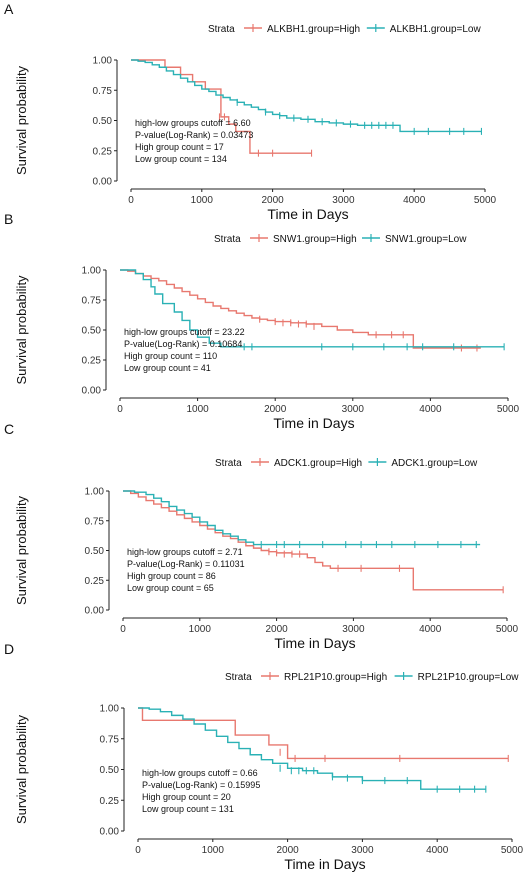 The width and height of the screenshot is (532, 873). What do you see at coordinates (167, 368) in the screenshot?
I see `stats-annotation: Low group count = 41` at bounding box center [167, 368].